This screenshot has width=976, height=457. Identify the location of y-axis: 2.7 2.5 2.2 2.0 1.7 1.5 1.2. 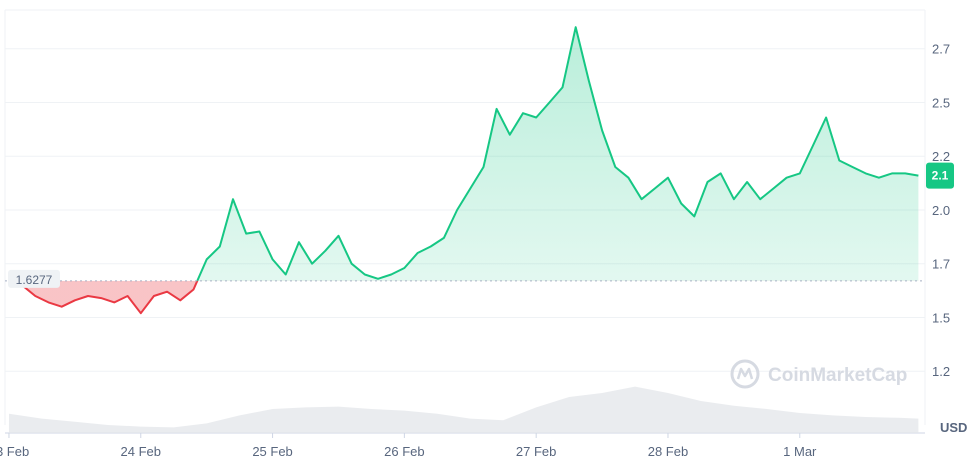
(941, 211).